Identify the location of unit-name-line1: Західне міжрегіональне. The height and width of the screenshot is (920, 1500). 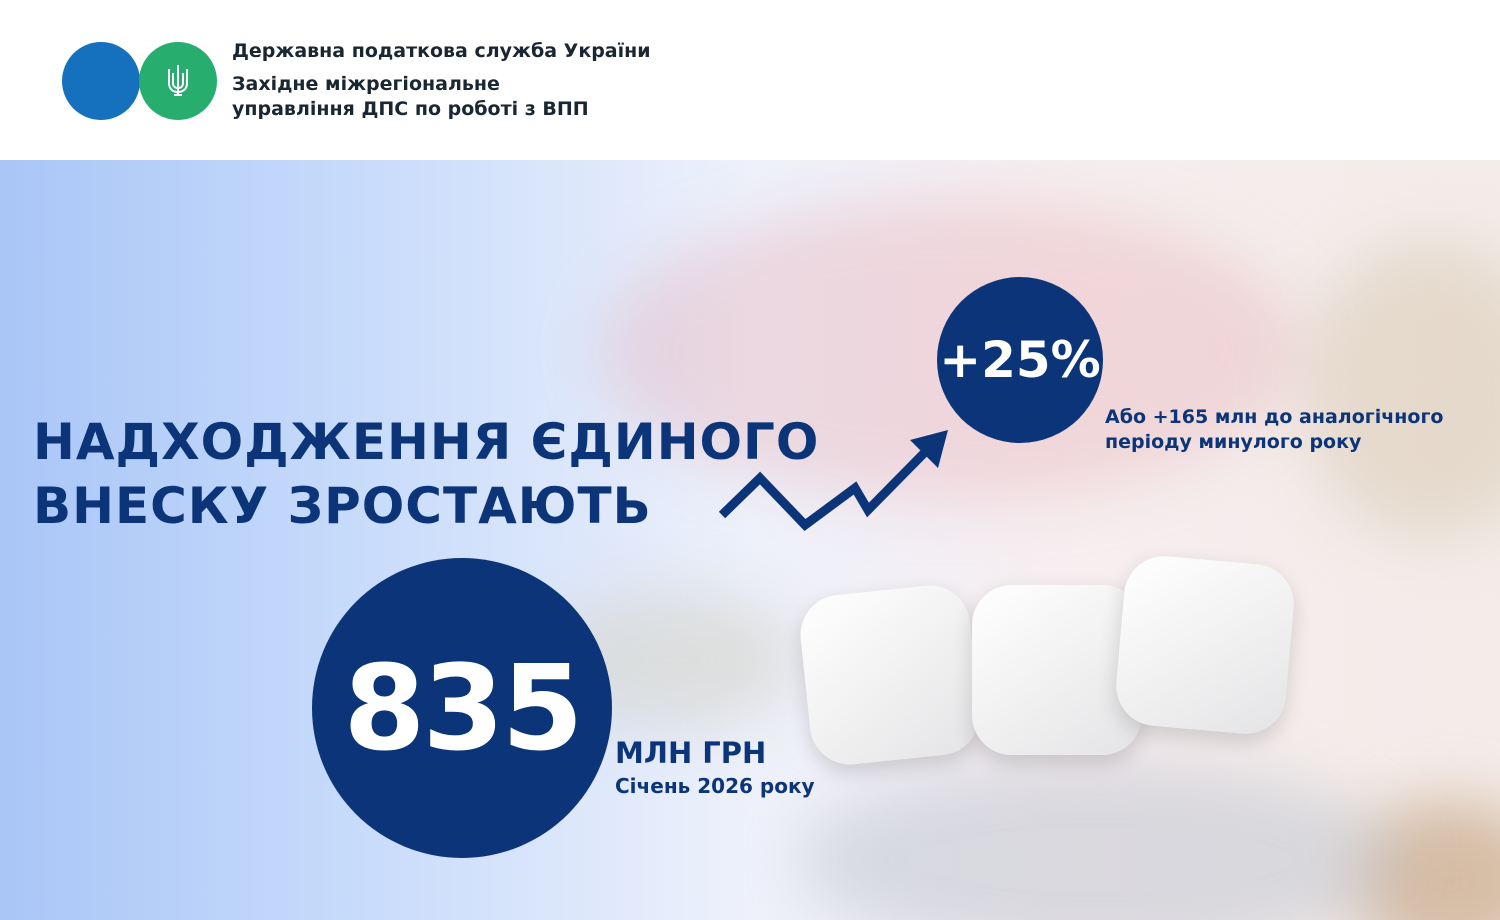
(366, 84).